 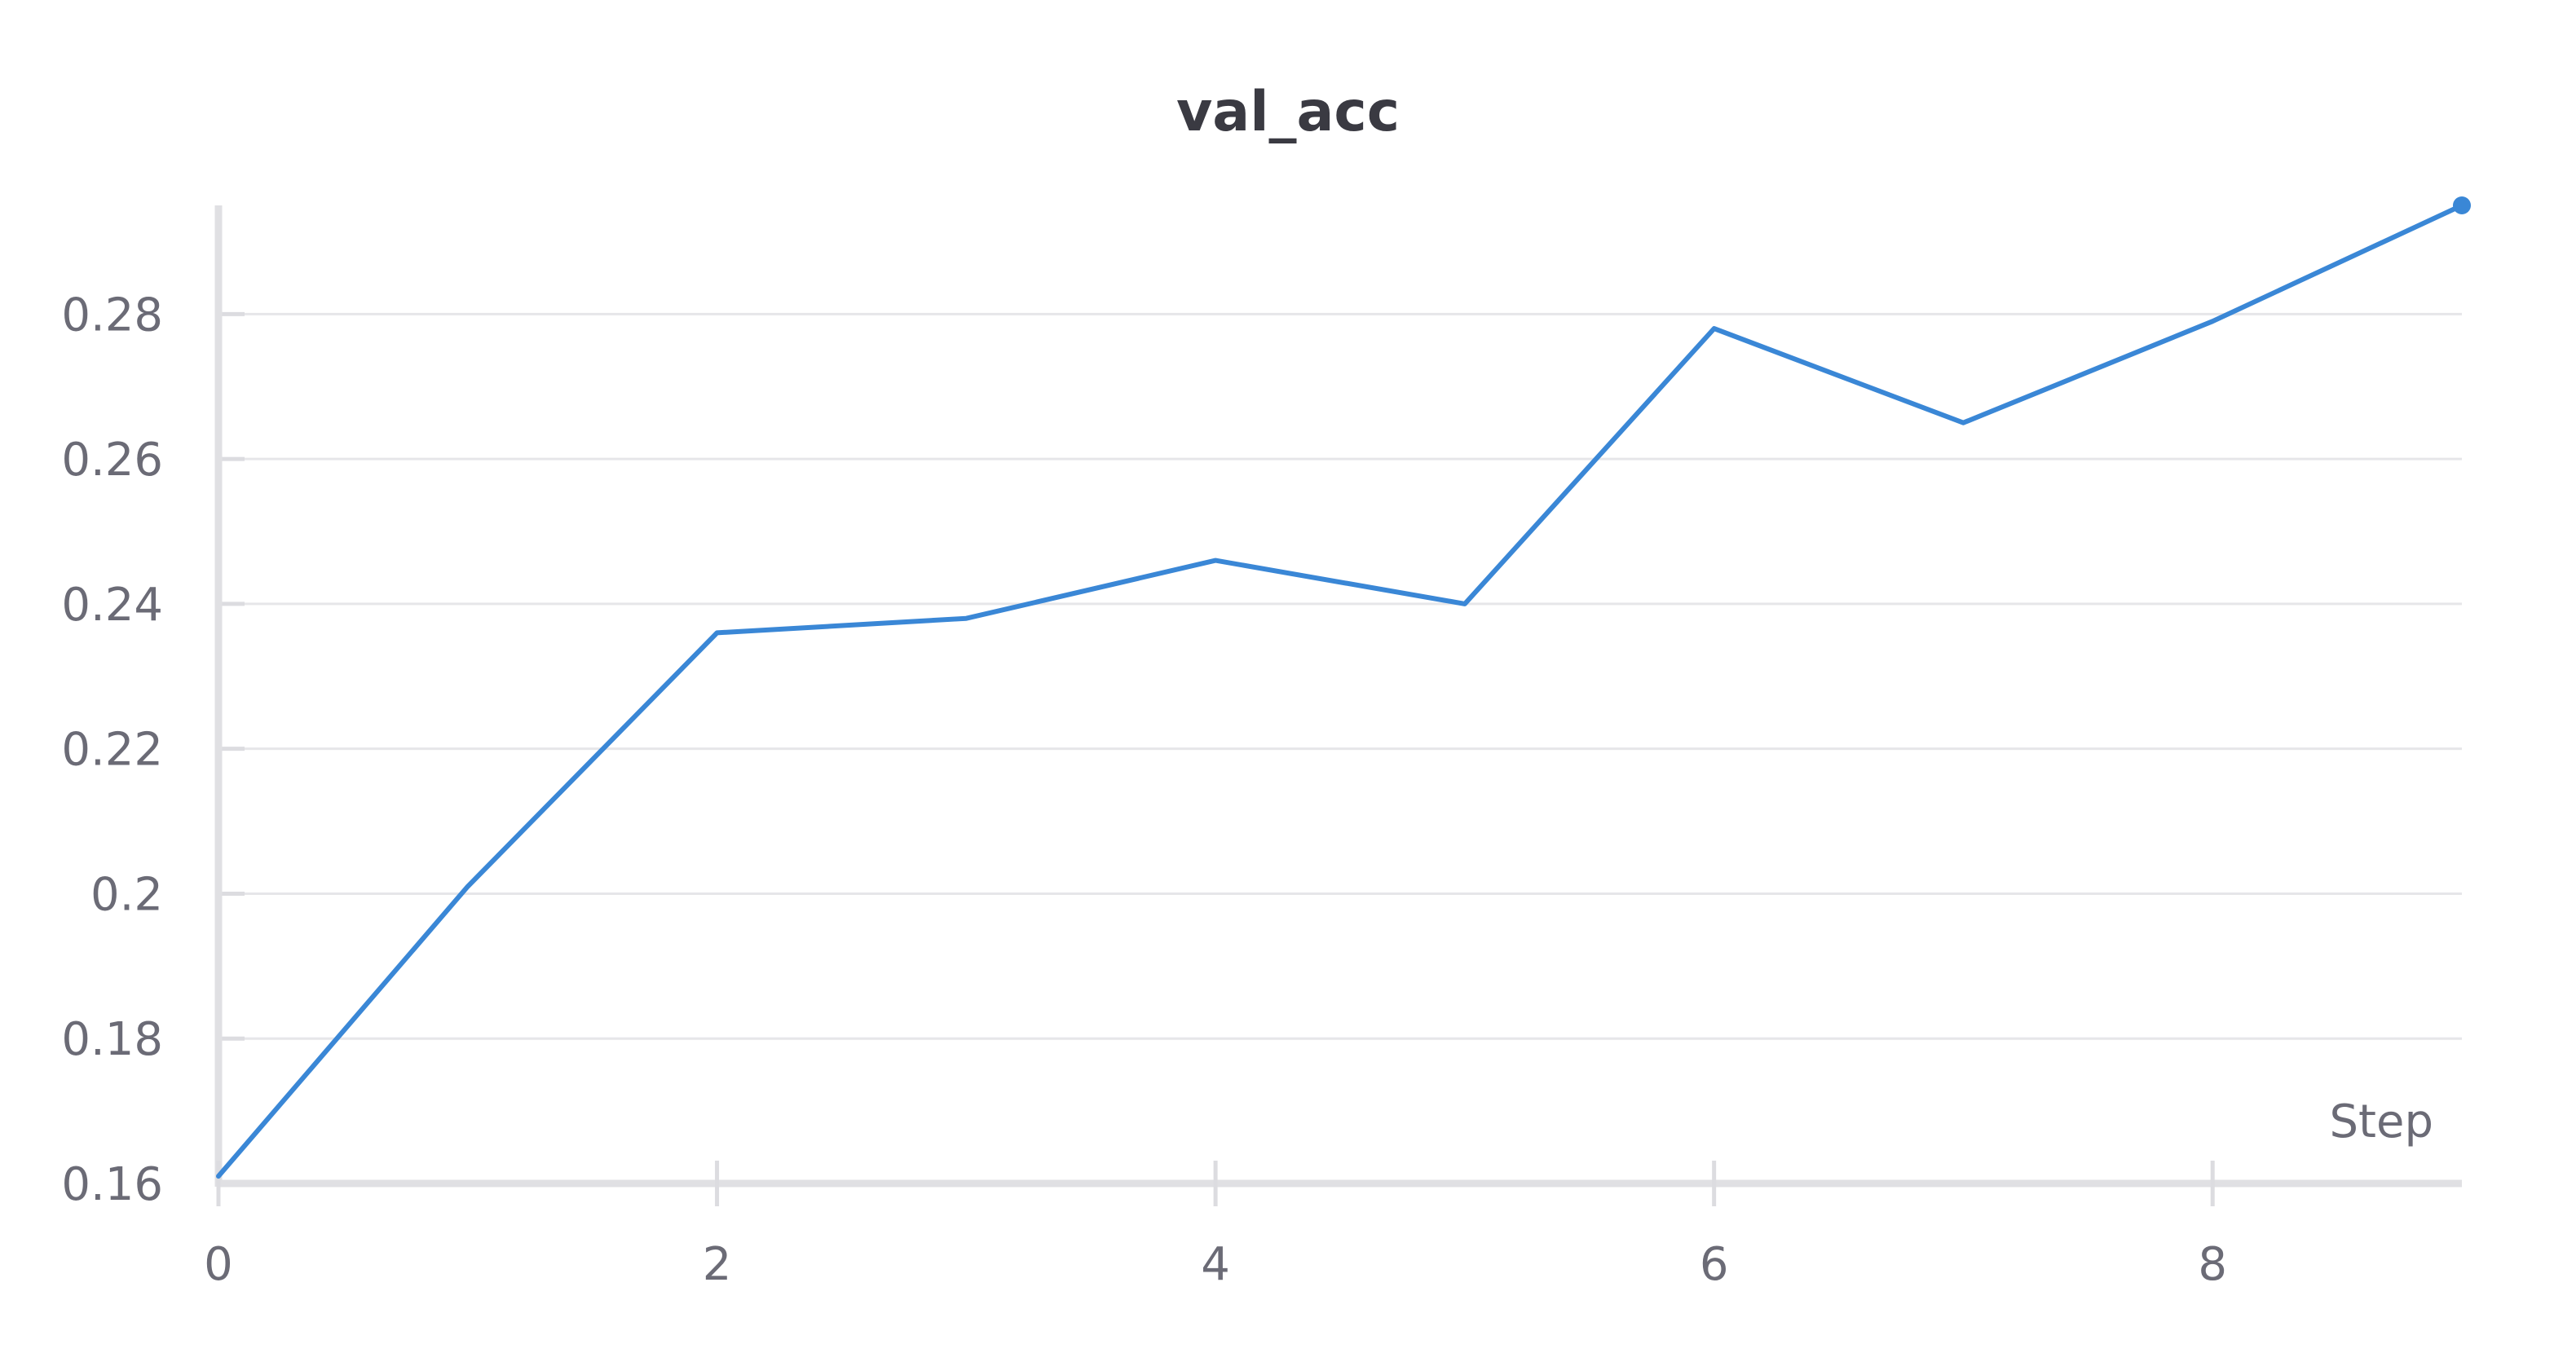 I want to click on chart-title: val_acc, so click(x=1288, y=112).